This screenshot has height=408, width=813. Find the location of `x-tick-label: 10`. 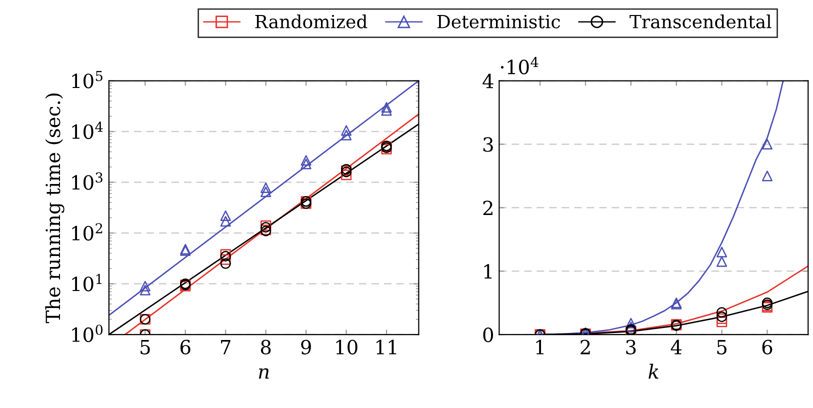

x-tick-label: 10 is located at coordinates (347, 347).